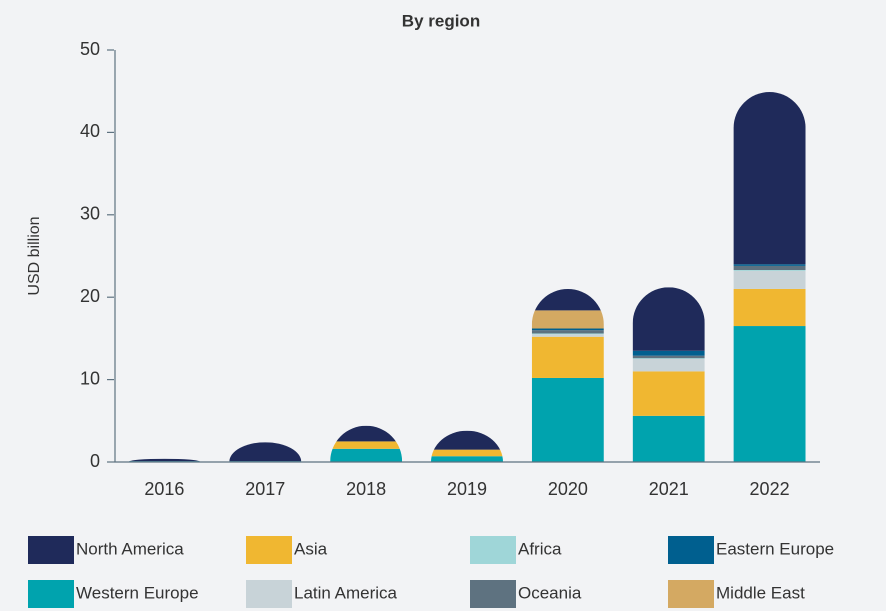 The width and height of the screenshot is (886, 611). Describe the element at coordinates (90, 378) in the screenshot. I see `y-tick-label: 10` at that location.